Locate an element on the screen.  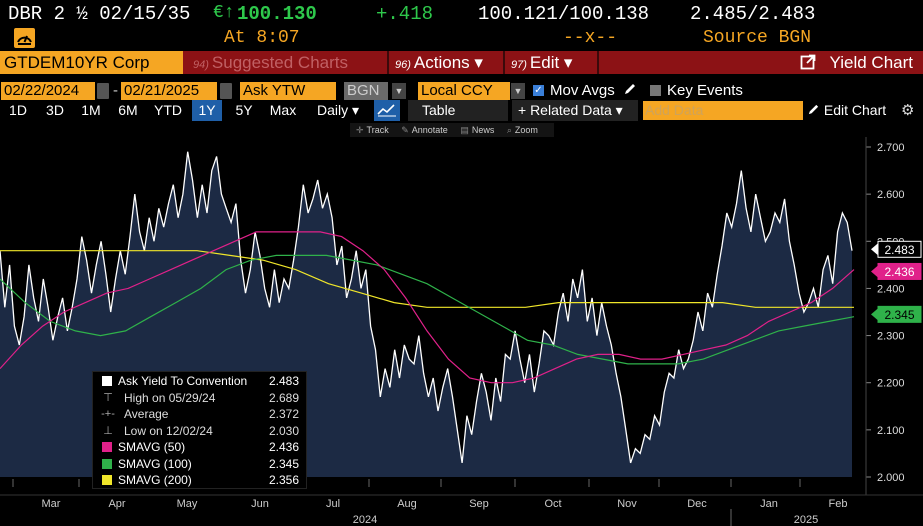
y-axis-label: 2.300 is located at coordinates (891, 337).